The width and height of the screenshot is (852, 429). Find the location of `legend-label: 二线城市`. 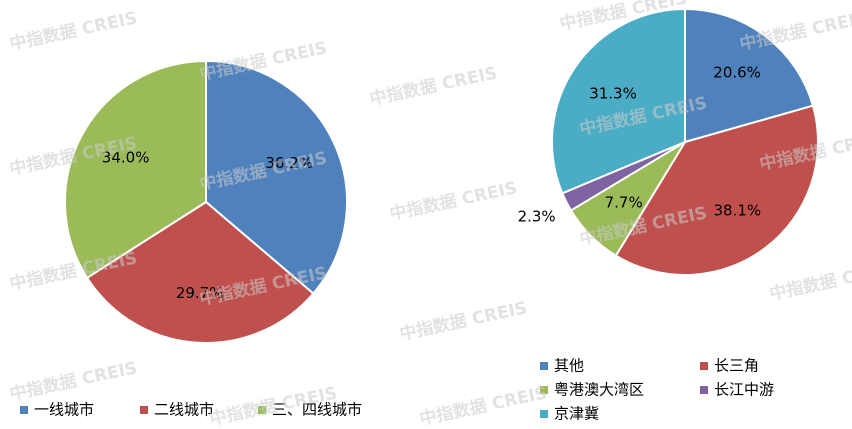

legend-label: 二线城市 is located at coordinates (184, 410).